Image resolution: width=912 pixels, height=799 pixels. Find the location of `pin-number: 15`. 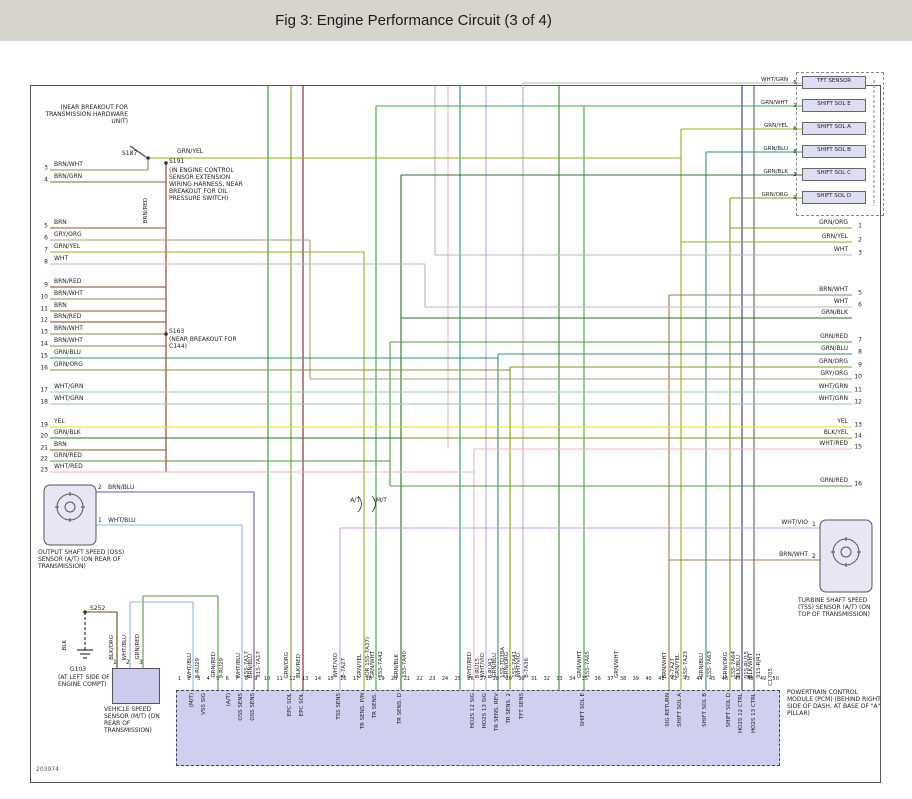

pin-number: 15 is located at coordinates (44, 356).